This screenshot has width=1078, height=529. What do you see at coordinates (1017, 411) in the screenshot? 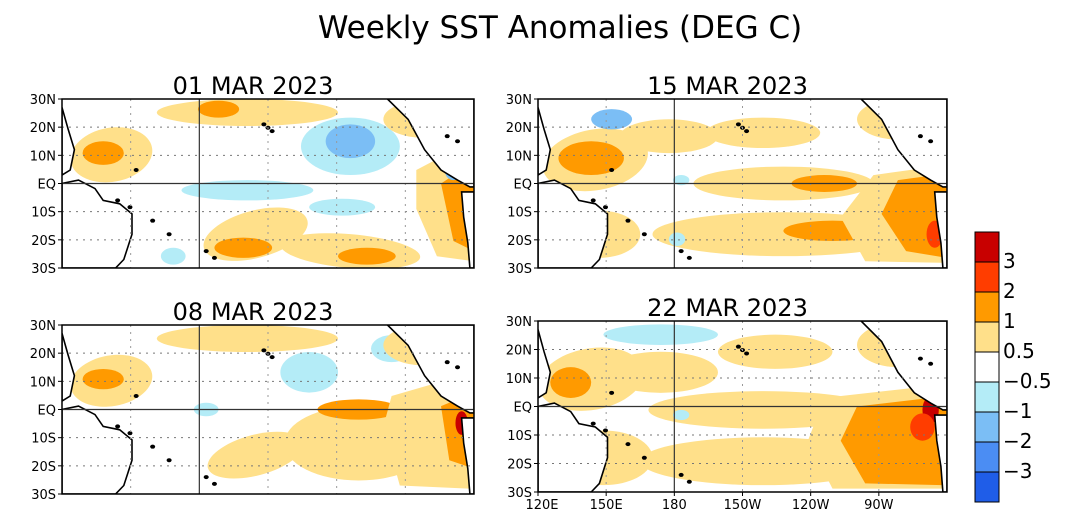
I see `colorbar-label: −1` at bounding box center [1017, 411].